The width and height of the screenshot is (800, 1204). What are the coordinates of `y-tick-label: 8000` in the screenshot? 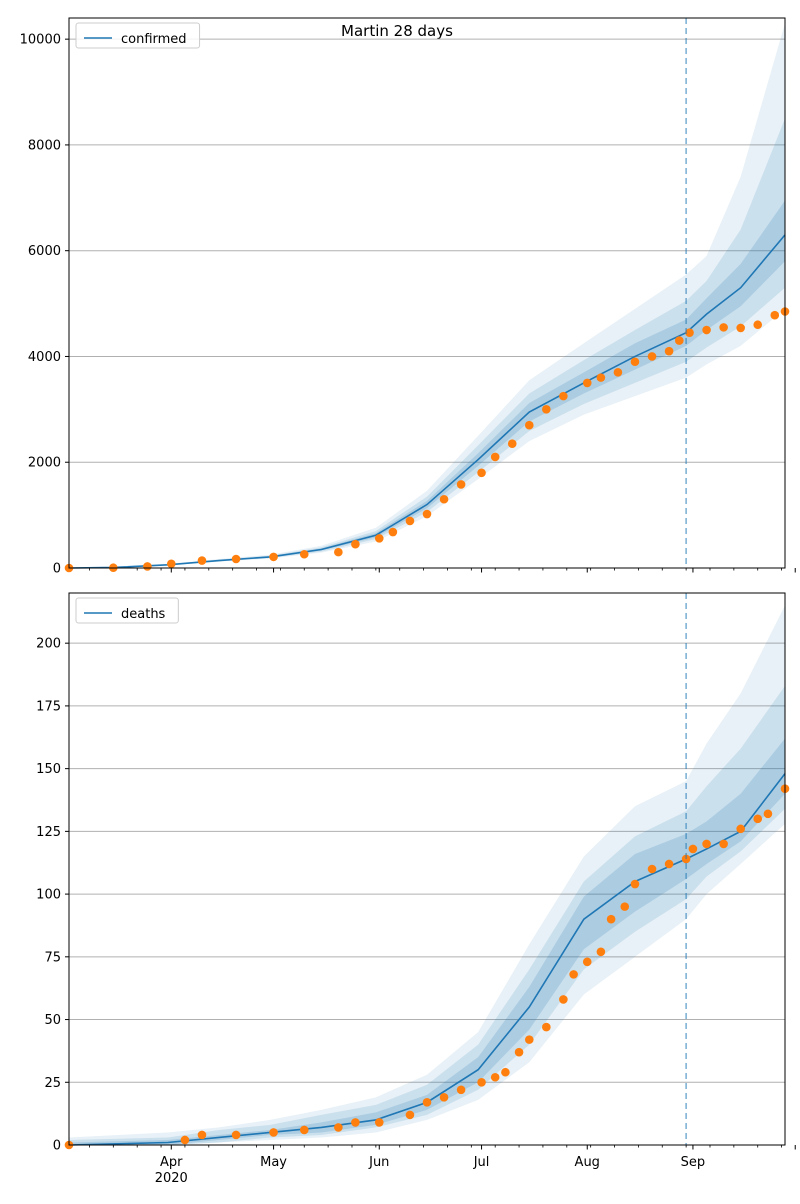 It's located at (44, 145).